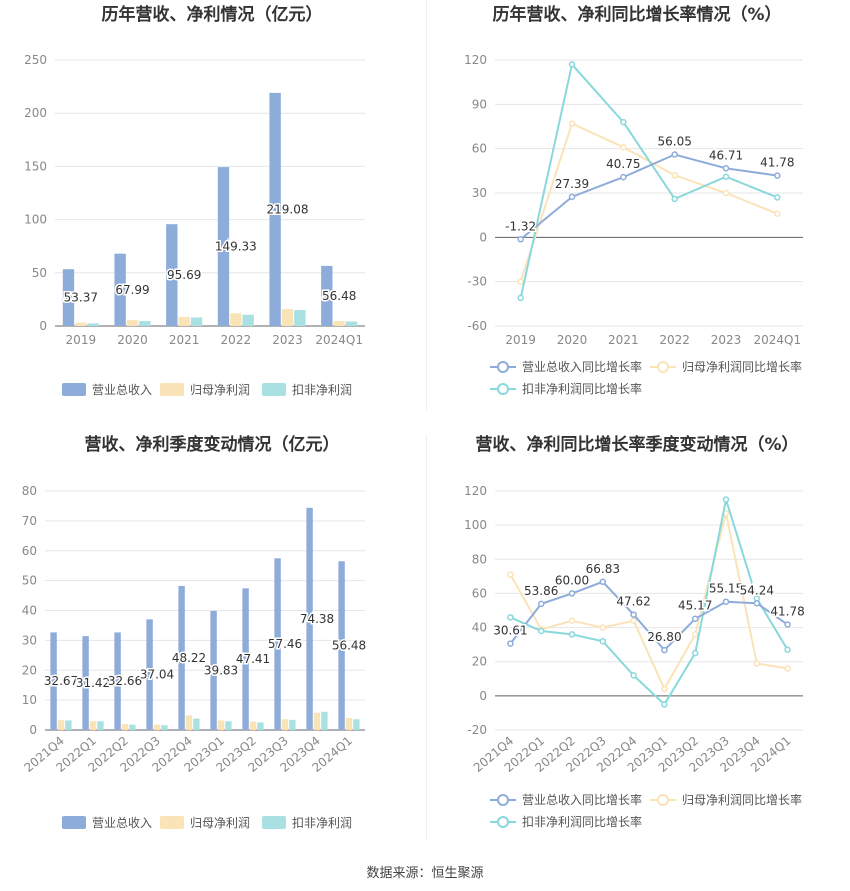 The height and width of the screenshot is (891, 850). Describe the element at coordinates (479, 104) in the screenshot. I see `y-tick-label: 90` at that location.